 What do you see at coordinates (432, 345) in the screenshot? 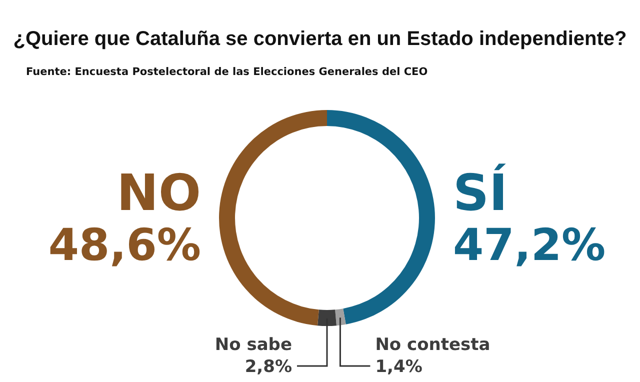
I see `slice-label: No contesta` at bounding box center [432, 345].